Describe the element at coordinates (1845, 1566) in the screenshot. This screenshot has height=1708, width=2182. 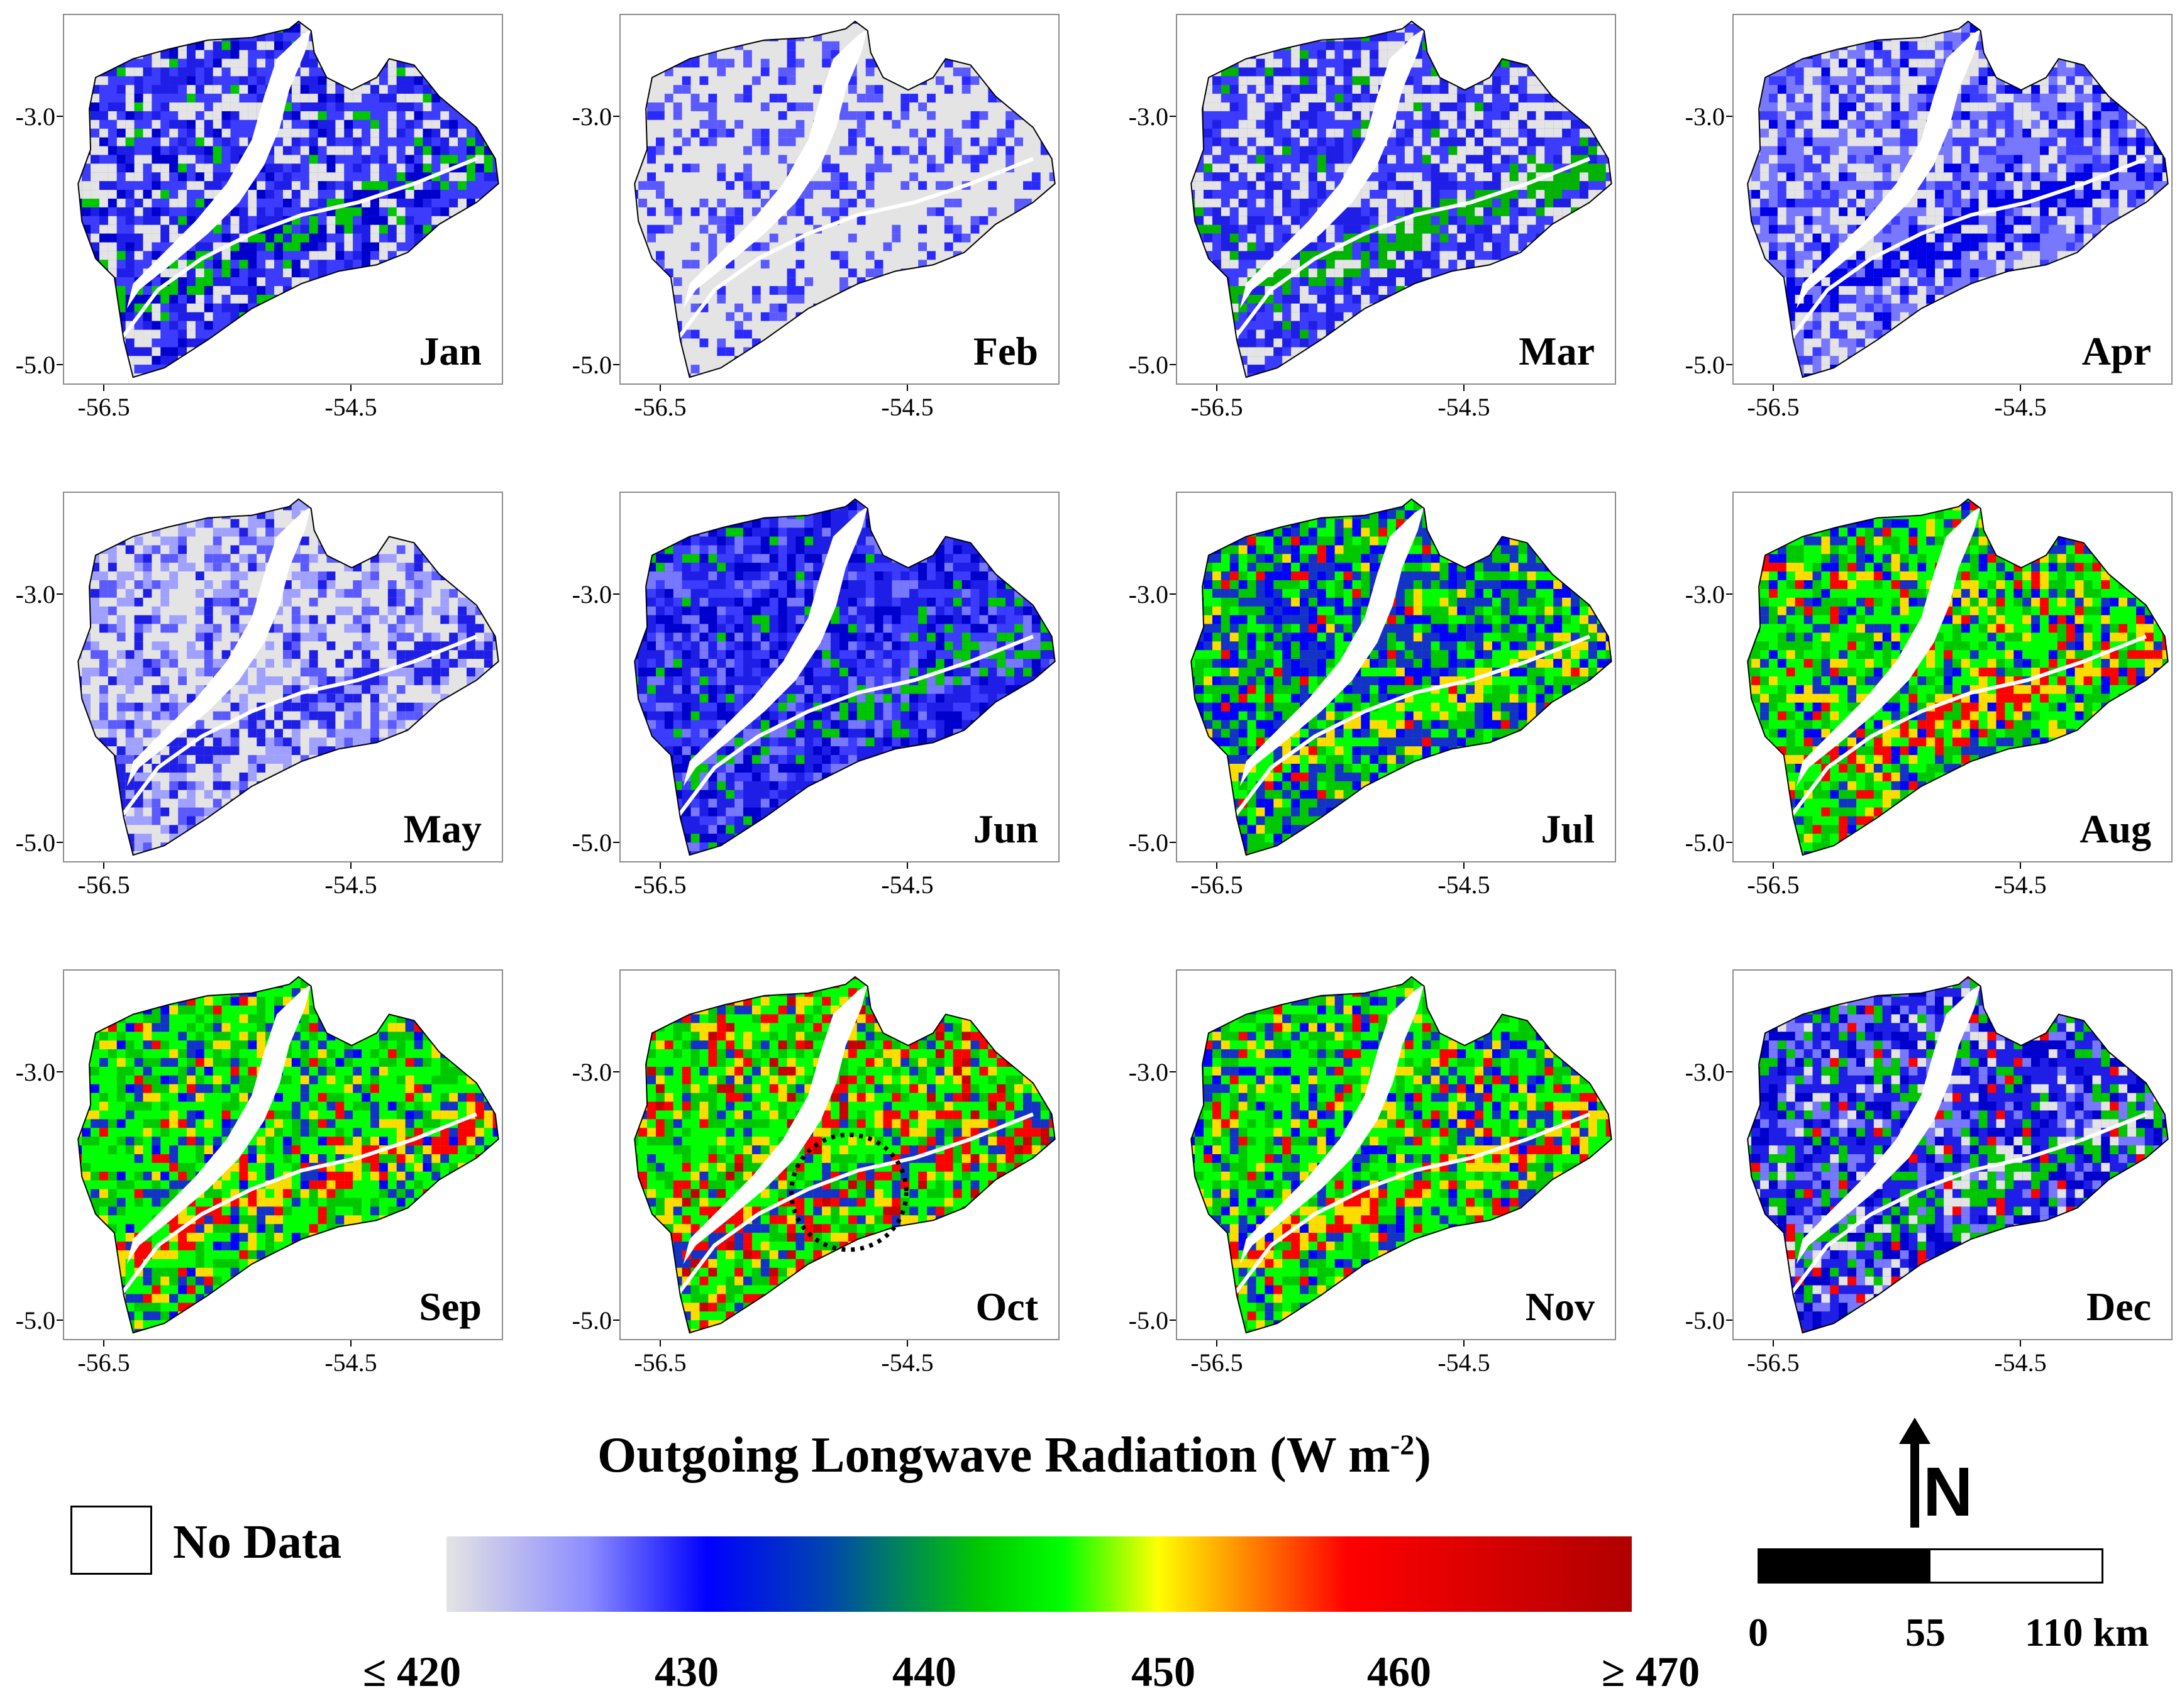
I see `scale-bar-black-segment` at that location.